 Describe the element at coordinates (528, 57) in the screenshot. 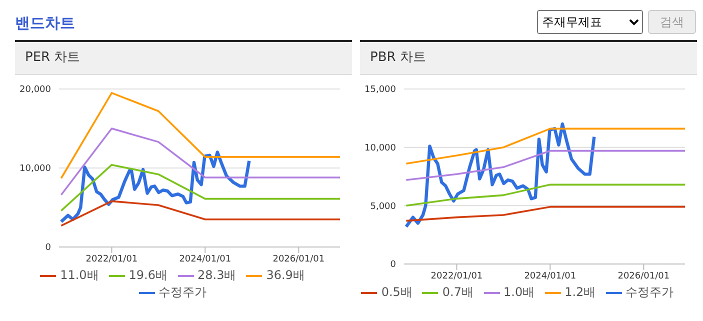

I see `chart-title: PBR 차트` at that location.